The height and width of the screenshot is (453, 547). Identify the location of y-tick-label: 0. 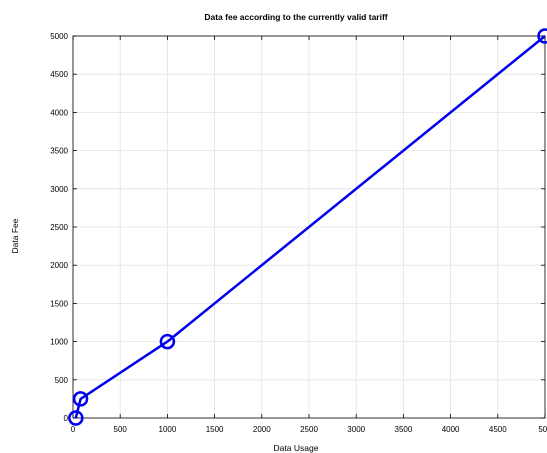
(66, 418).